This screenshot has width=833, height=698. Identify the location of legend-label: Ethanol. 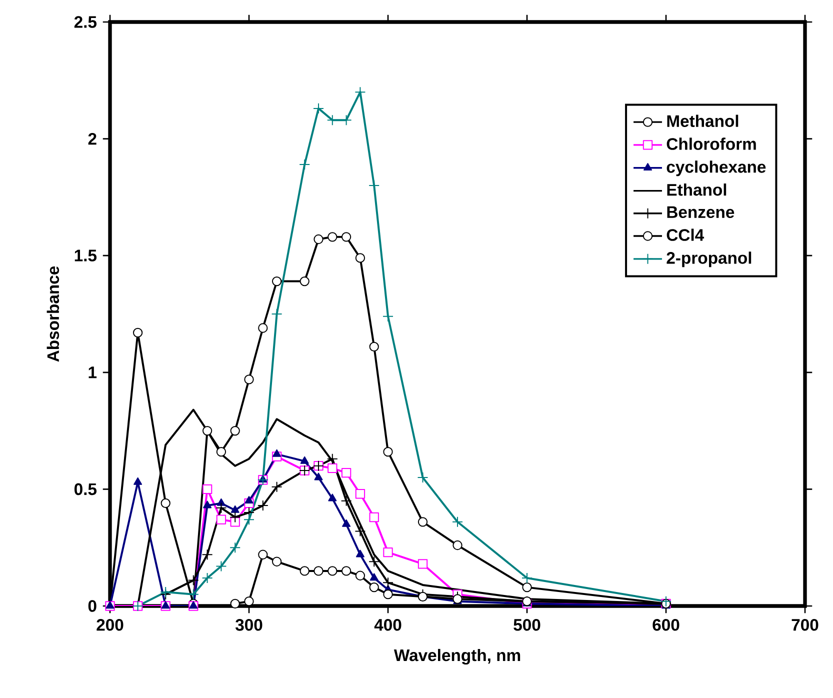
(696, 189).